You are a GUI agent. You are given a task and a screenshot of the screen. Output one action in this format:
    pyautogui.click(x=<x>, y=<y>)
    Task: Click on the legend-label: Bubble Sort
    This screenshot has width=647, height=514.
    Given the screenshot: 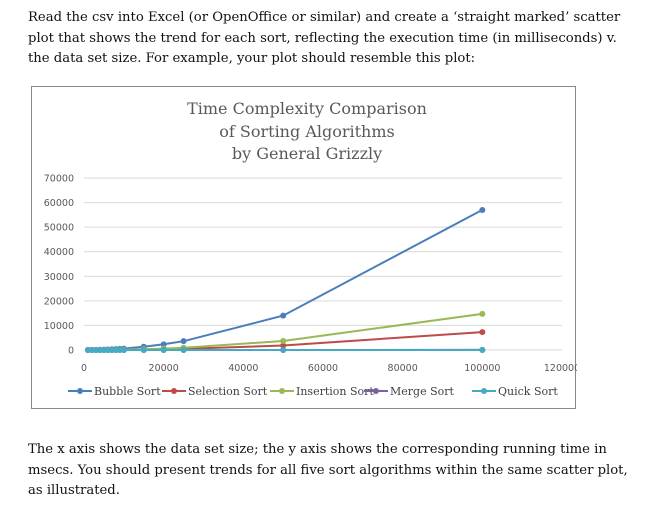 What is the action you would take?
    pyautogui.click(x=127, y=391)
    